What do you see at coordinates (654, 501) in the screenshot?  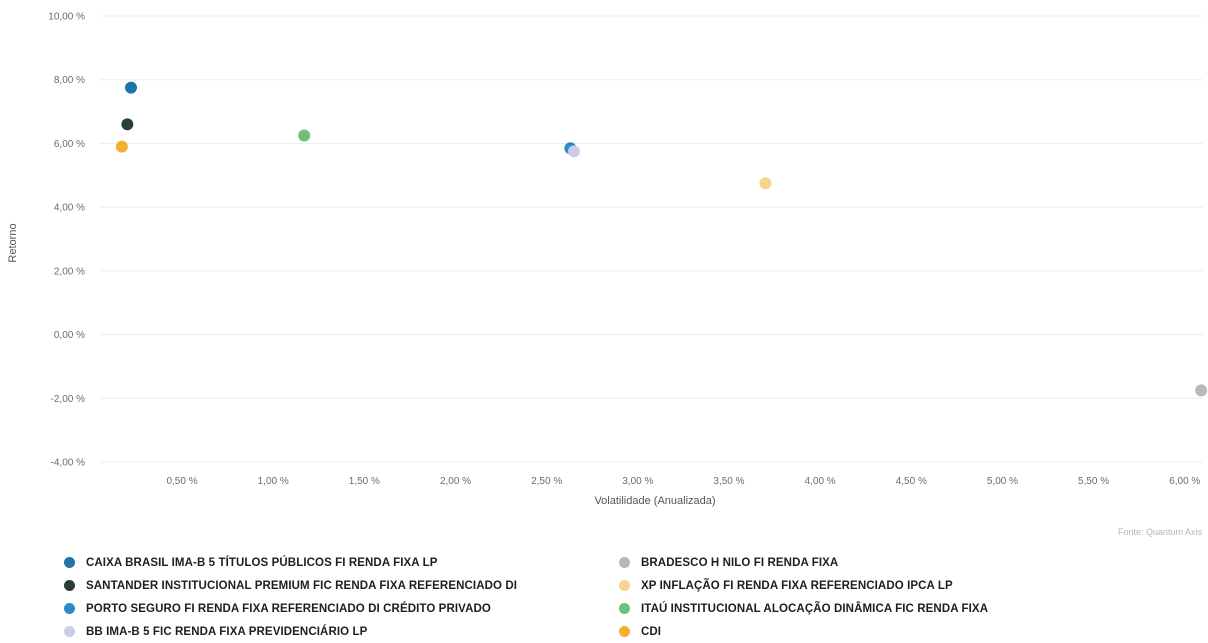 I see `x-axis-title: Volatilidade (Anualizada)` at bounding box center [654, 501].